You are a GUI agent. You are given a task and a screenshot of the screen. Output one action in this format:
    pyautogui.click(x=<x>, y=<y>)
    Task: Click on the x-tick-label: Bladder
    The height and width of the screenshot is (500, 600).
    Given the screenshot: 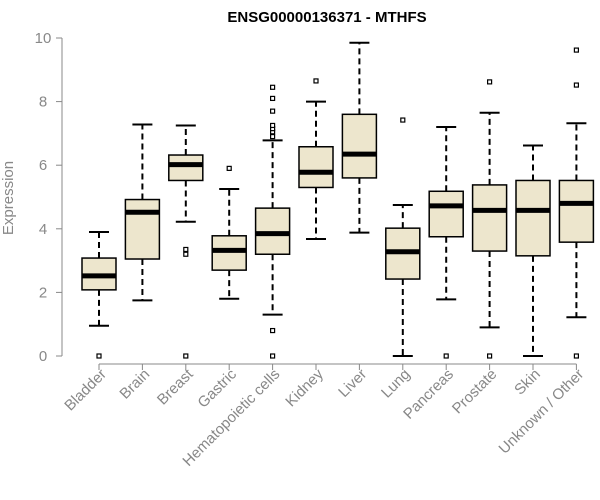 What is the action you would take?
    pyautogui.click(x=85, y=390)
    